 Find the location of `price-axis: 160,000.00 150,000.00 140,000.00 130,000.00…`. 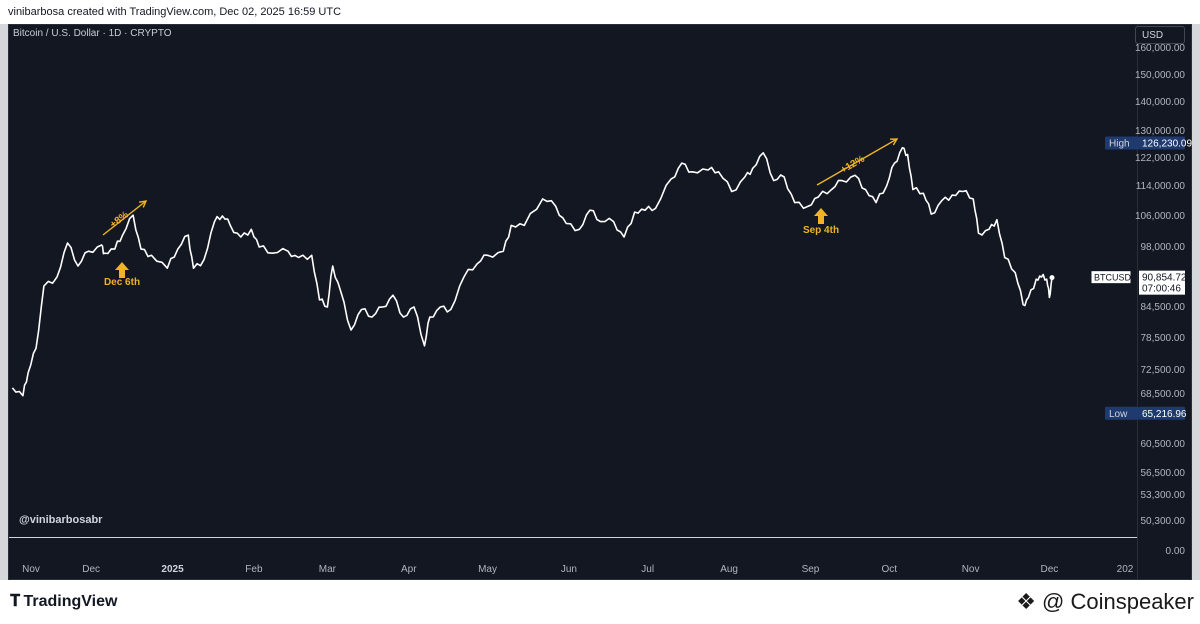

price-axis: 160,000.00 150,000.00 140,000.00 130,000.00… is located at coordinates (1160, 300).